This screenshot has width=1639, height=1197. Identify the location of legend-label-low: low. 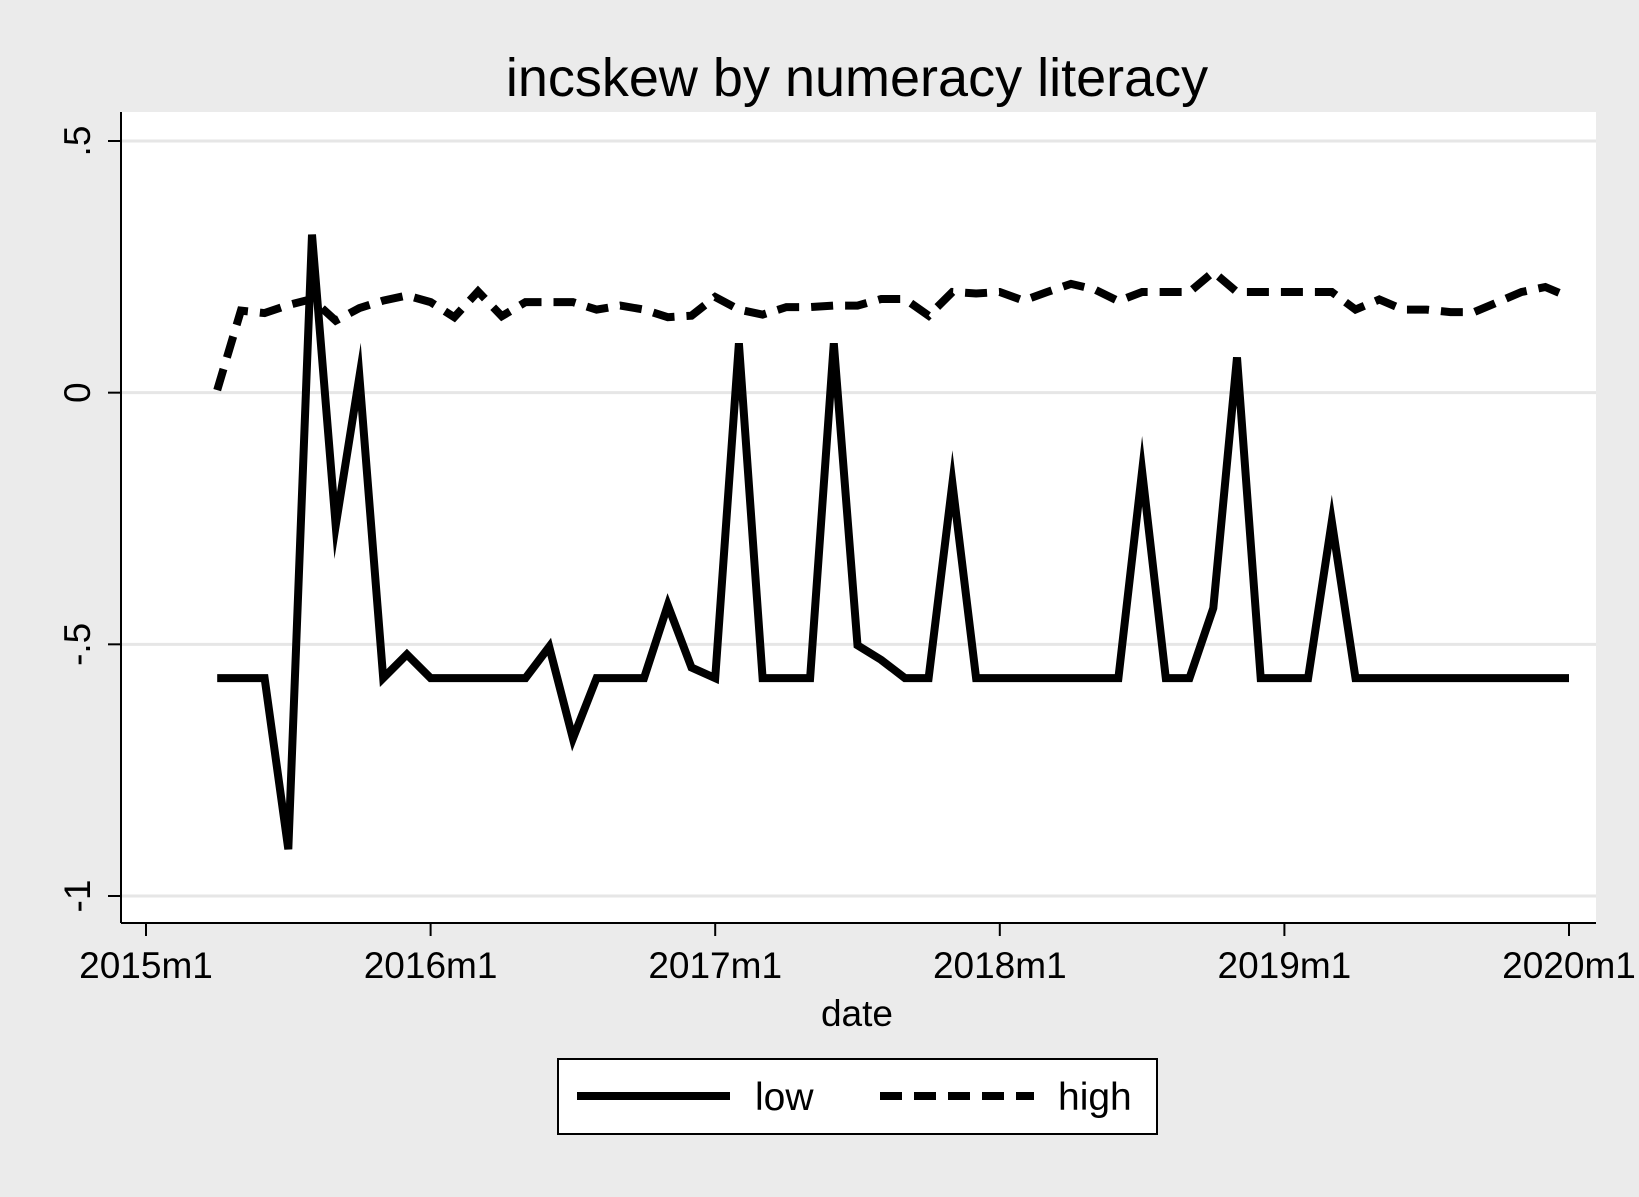
(784, 1097).